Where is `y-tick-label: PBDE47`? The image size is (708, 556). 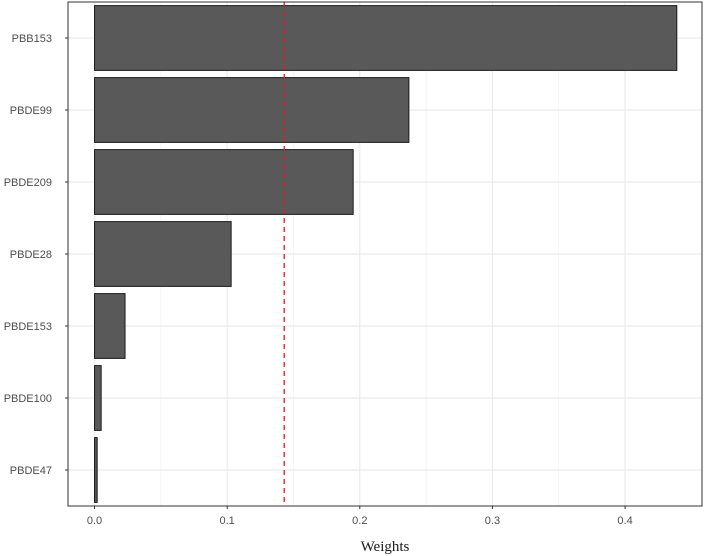
y-tick-label: PBDE47 is located at coordinates (31, 471).